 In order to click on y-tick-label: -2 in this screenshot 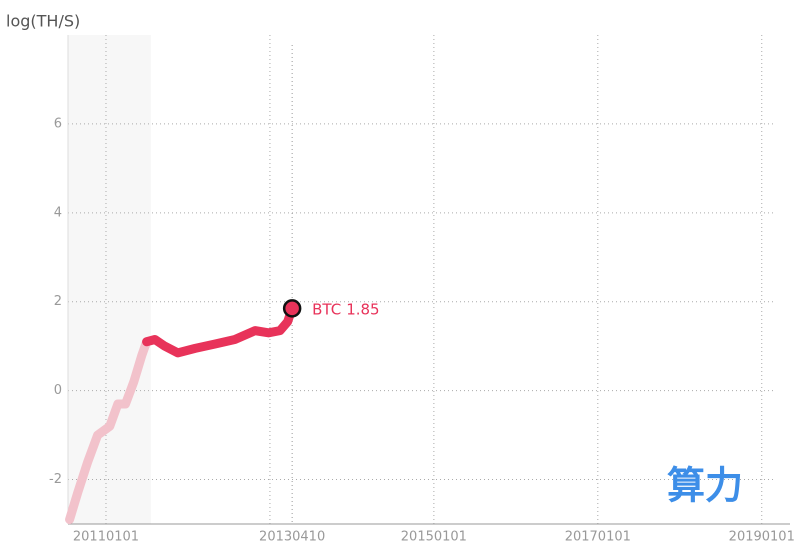, I will do `click(55, 479)`.